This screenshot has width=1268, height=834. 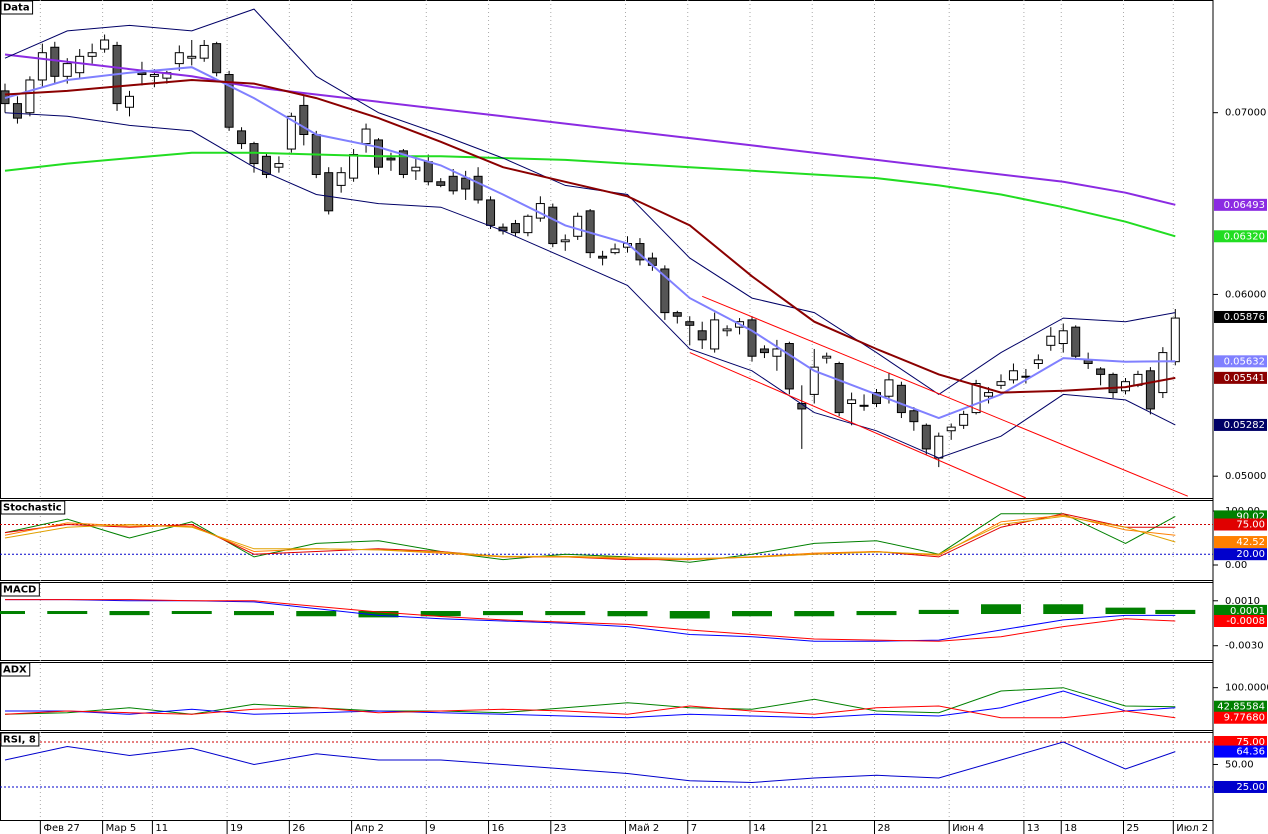 I want to click on value-marker-label: 0.06493, so click(x=1244, y=205).